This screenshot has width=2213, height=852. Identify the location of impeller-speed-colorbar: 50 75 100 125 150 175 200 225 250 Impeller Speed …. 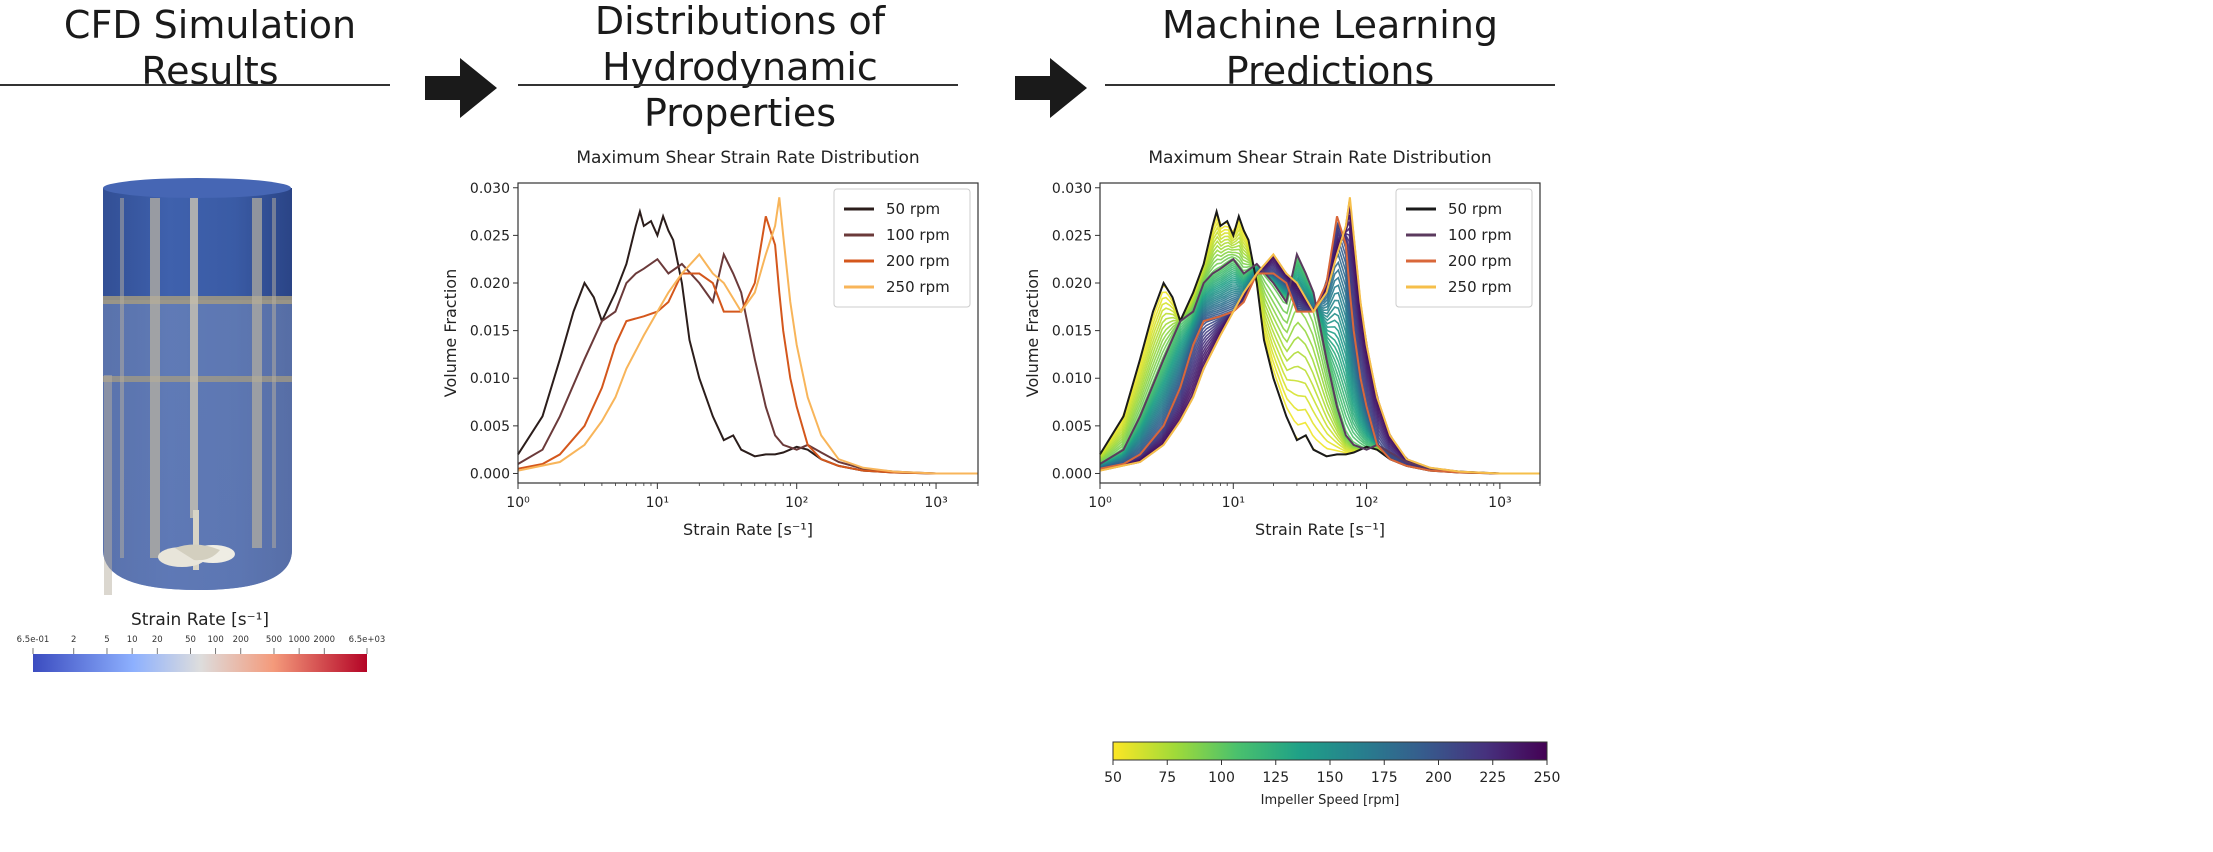
(1332, 774).